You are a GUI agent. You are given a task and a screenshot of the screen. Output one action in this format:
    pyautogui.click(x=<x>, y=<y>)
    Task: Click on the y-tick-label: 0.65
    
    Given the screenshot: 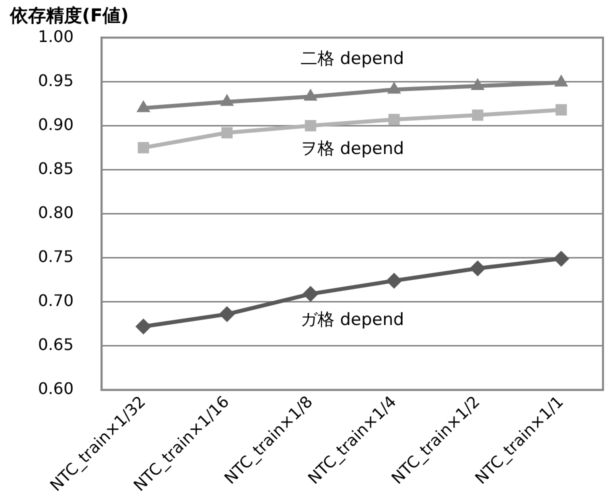 What is the action you would take?
    pyautogui.click(x=56, y=344)
    